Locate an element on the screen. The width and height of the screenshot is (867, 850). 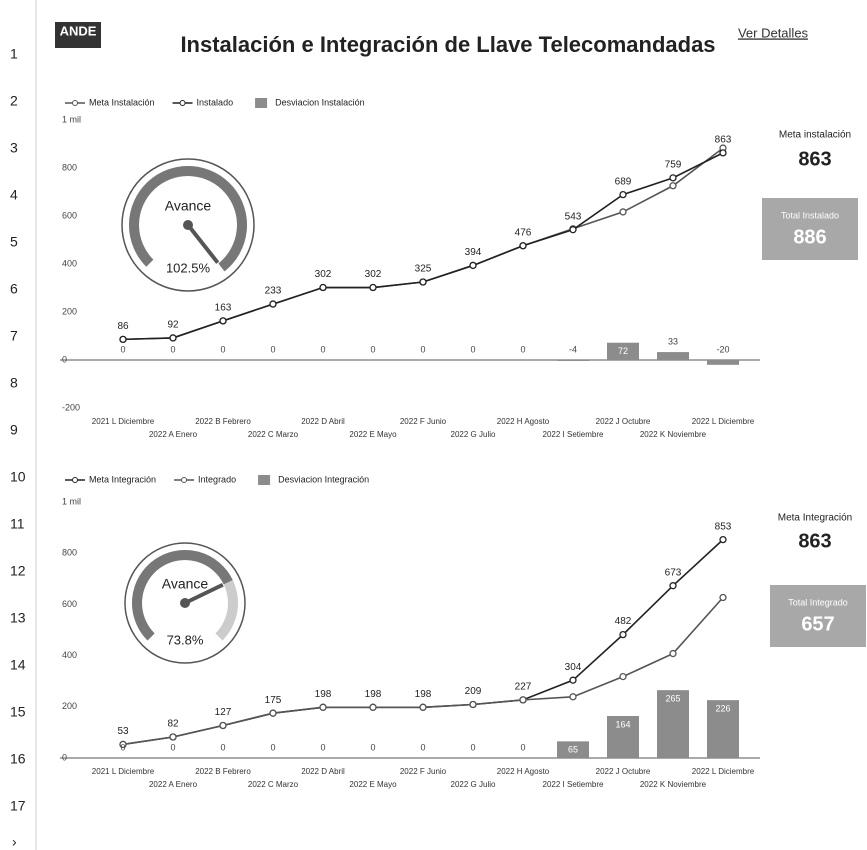
bar-label: 65 is located at coordinates (573, 750).